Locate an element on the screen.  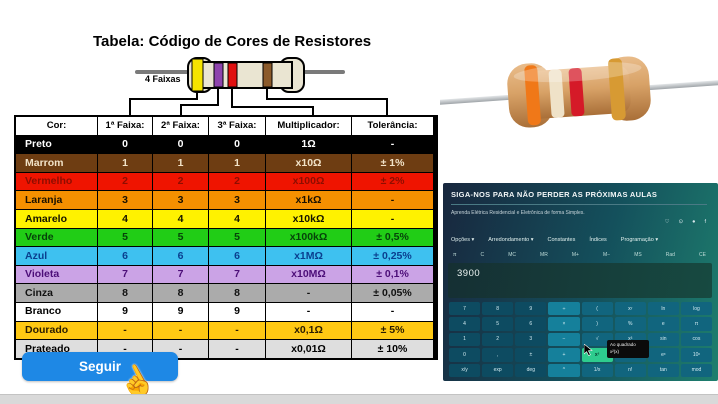
table-header-cell: Multiplicador: is located at coordinates (308, 126).